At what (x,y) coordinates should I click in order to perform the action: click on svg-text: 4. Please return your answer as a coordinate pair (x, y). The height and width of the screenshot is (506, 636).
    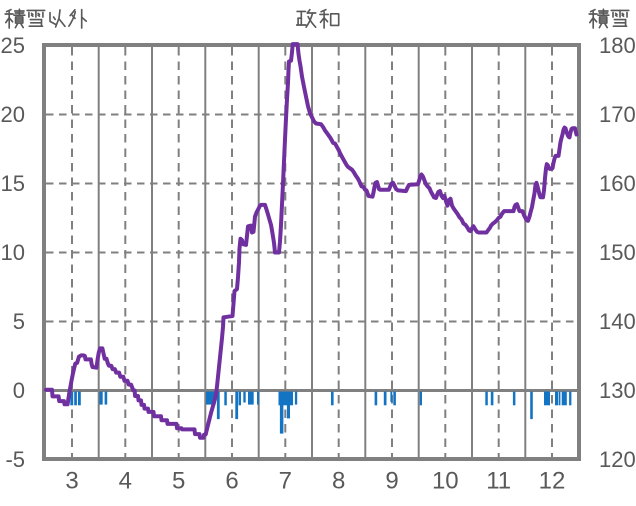
    Looking at the image, I should click on (125, 481).